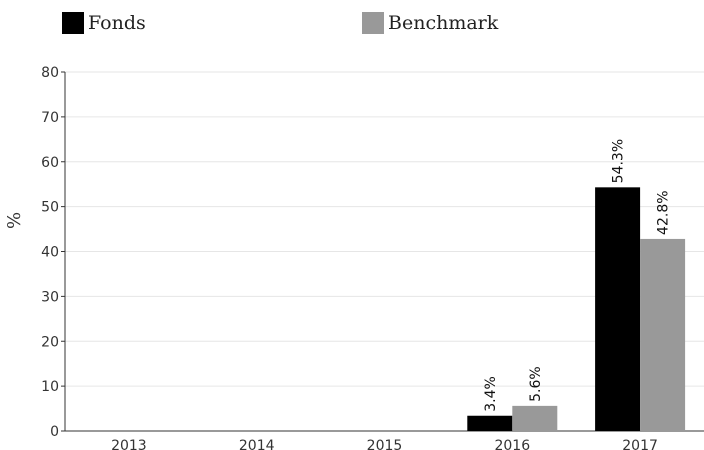 Image resolution: width=704 pixels, height=450 pixels. Describe the element at coordinates (385, 444) in the screenshot. I see `x-tick-label: 2015` at that location.